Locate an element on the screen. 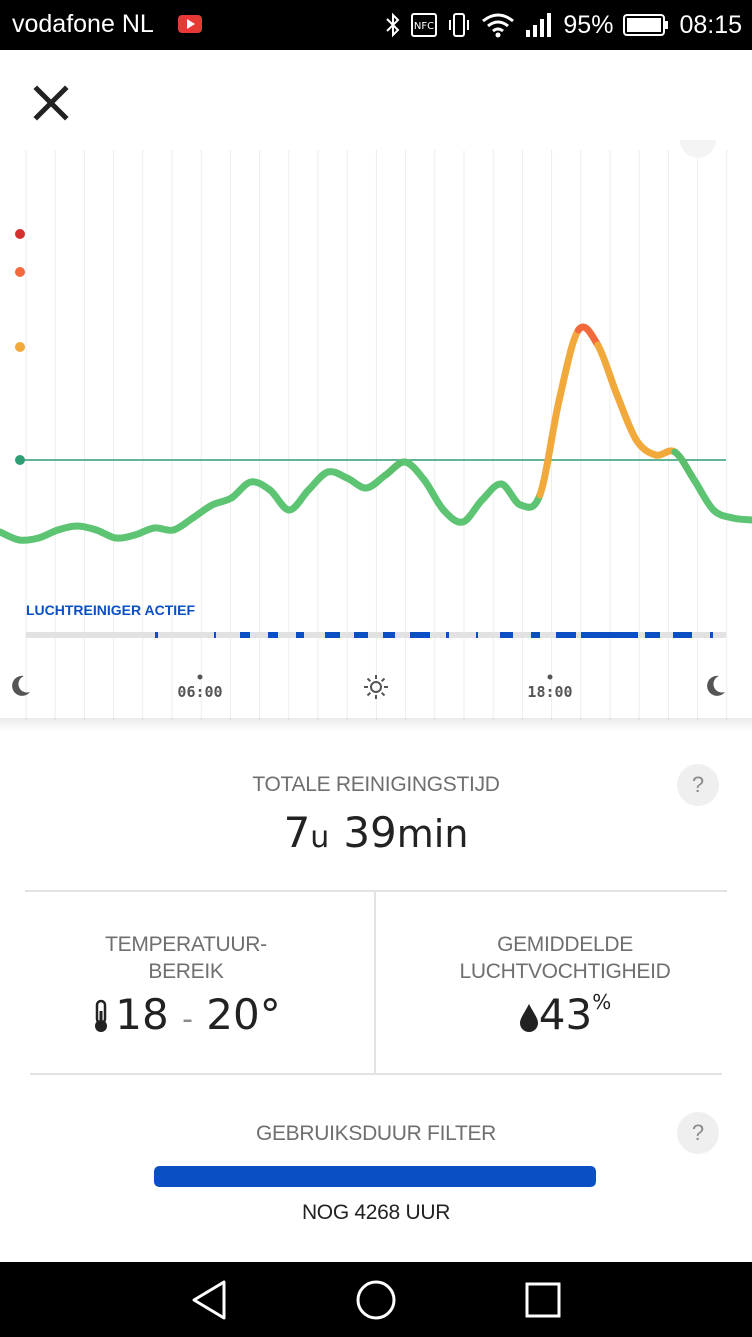  total-time-minutes-unit: min is located at coordinates (432, 834).